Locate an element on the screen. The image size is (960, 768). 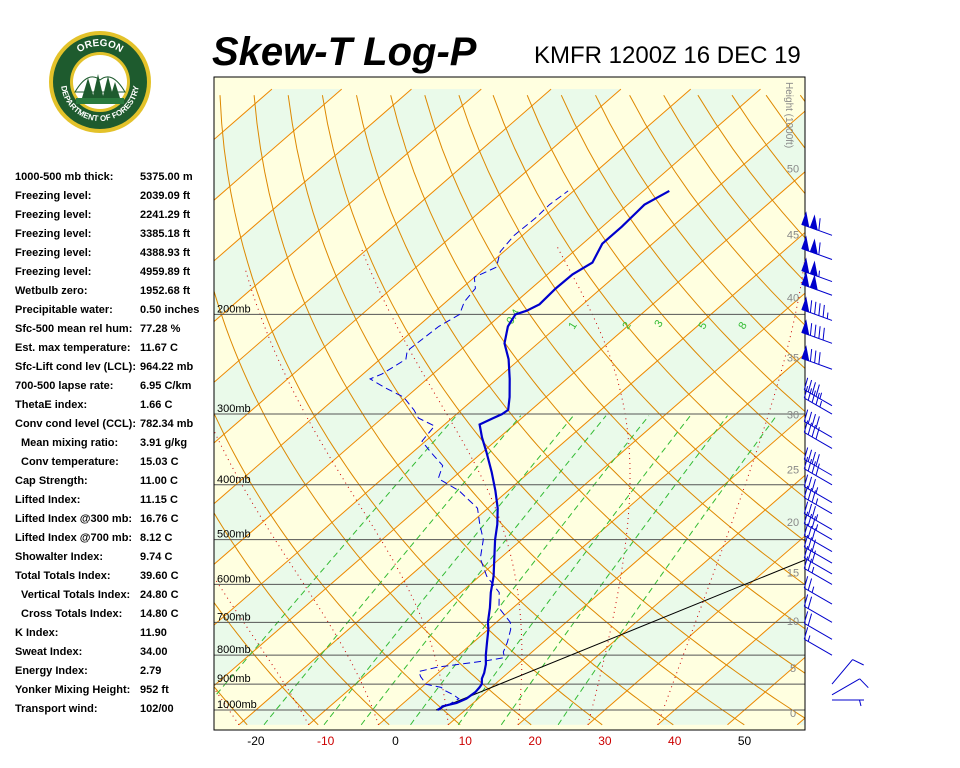
x-tick-label: 10 is located at coordinates (466, 741).